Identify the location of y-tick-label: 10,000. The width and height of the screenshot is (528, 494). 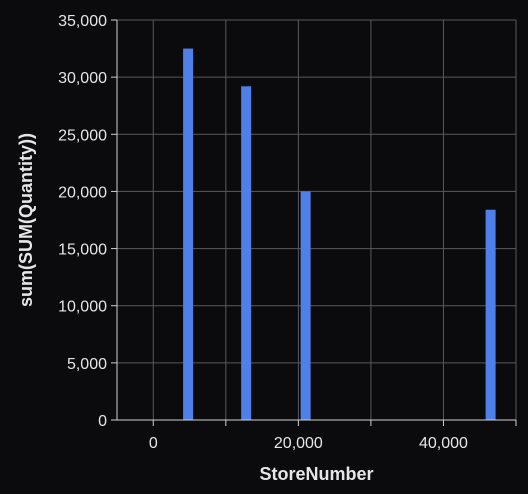
(82, 307).